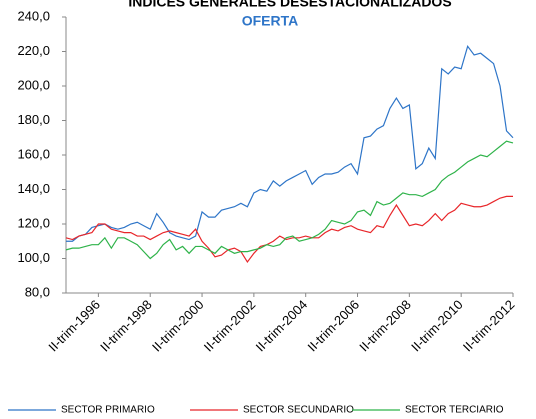 The image size is (536, 419). Describe the element at coordinates (289, 5) in the screenshot. I see `chart-title: ÍNDICES GENERALES DESESTACIONALIZADOS` at that location.